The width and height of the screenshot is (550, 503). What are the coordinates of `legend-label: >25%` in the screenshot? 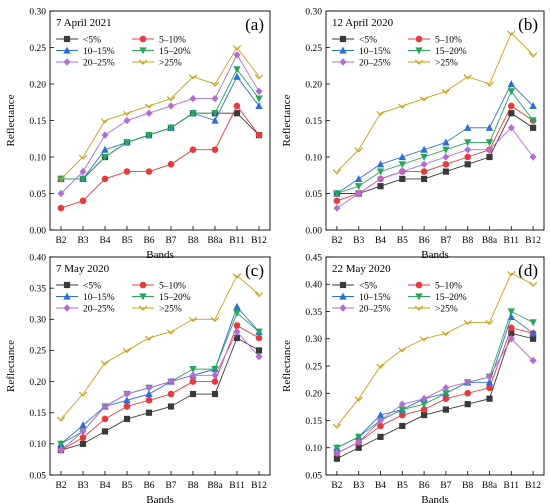 It's located at (170, 309).